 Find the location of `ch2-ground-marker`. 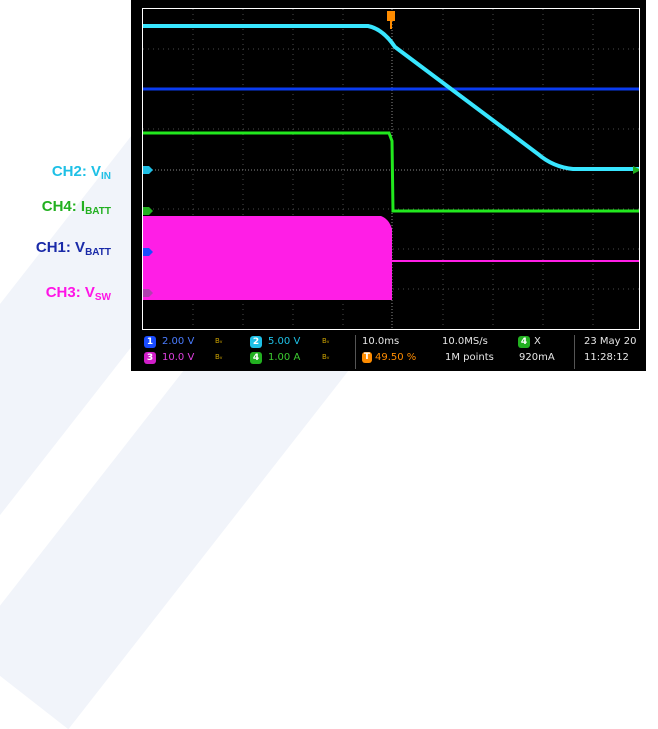

ch2-ground-marker is located at coordinates (148, 170).